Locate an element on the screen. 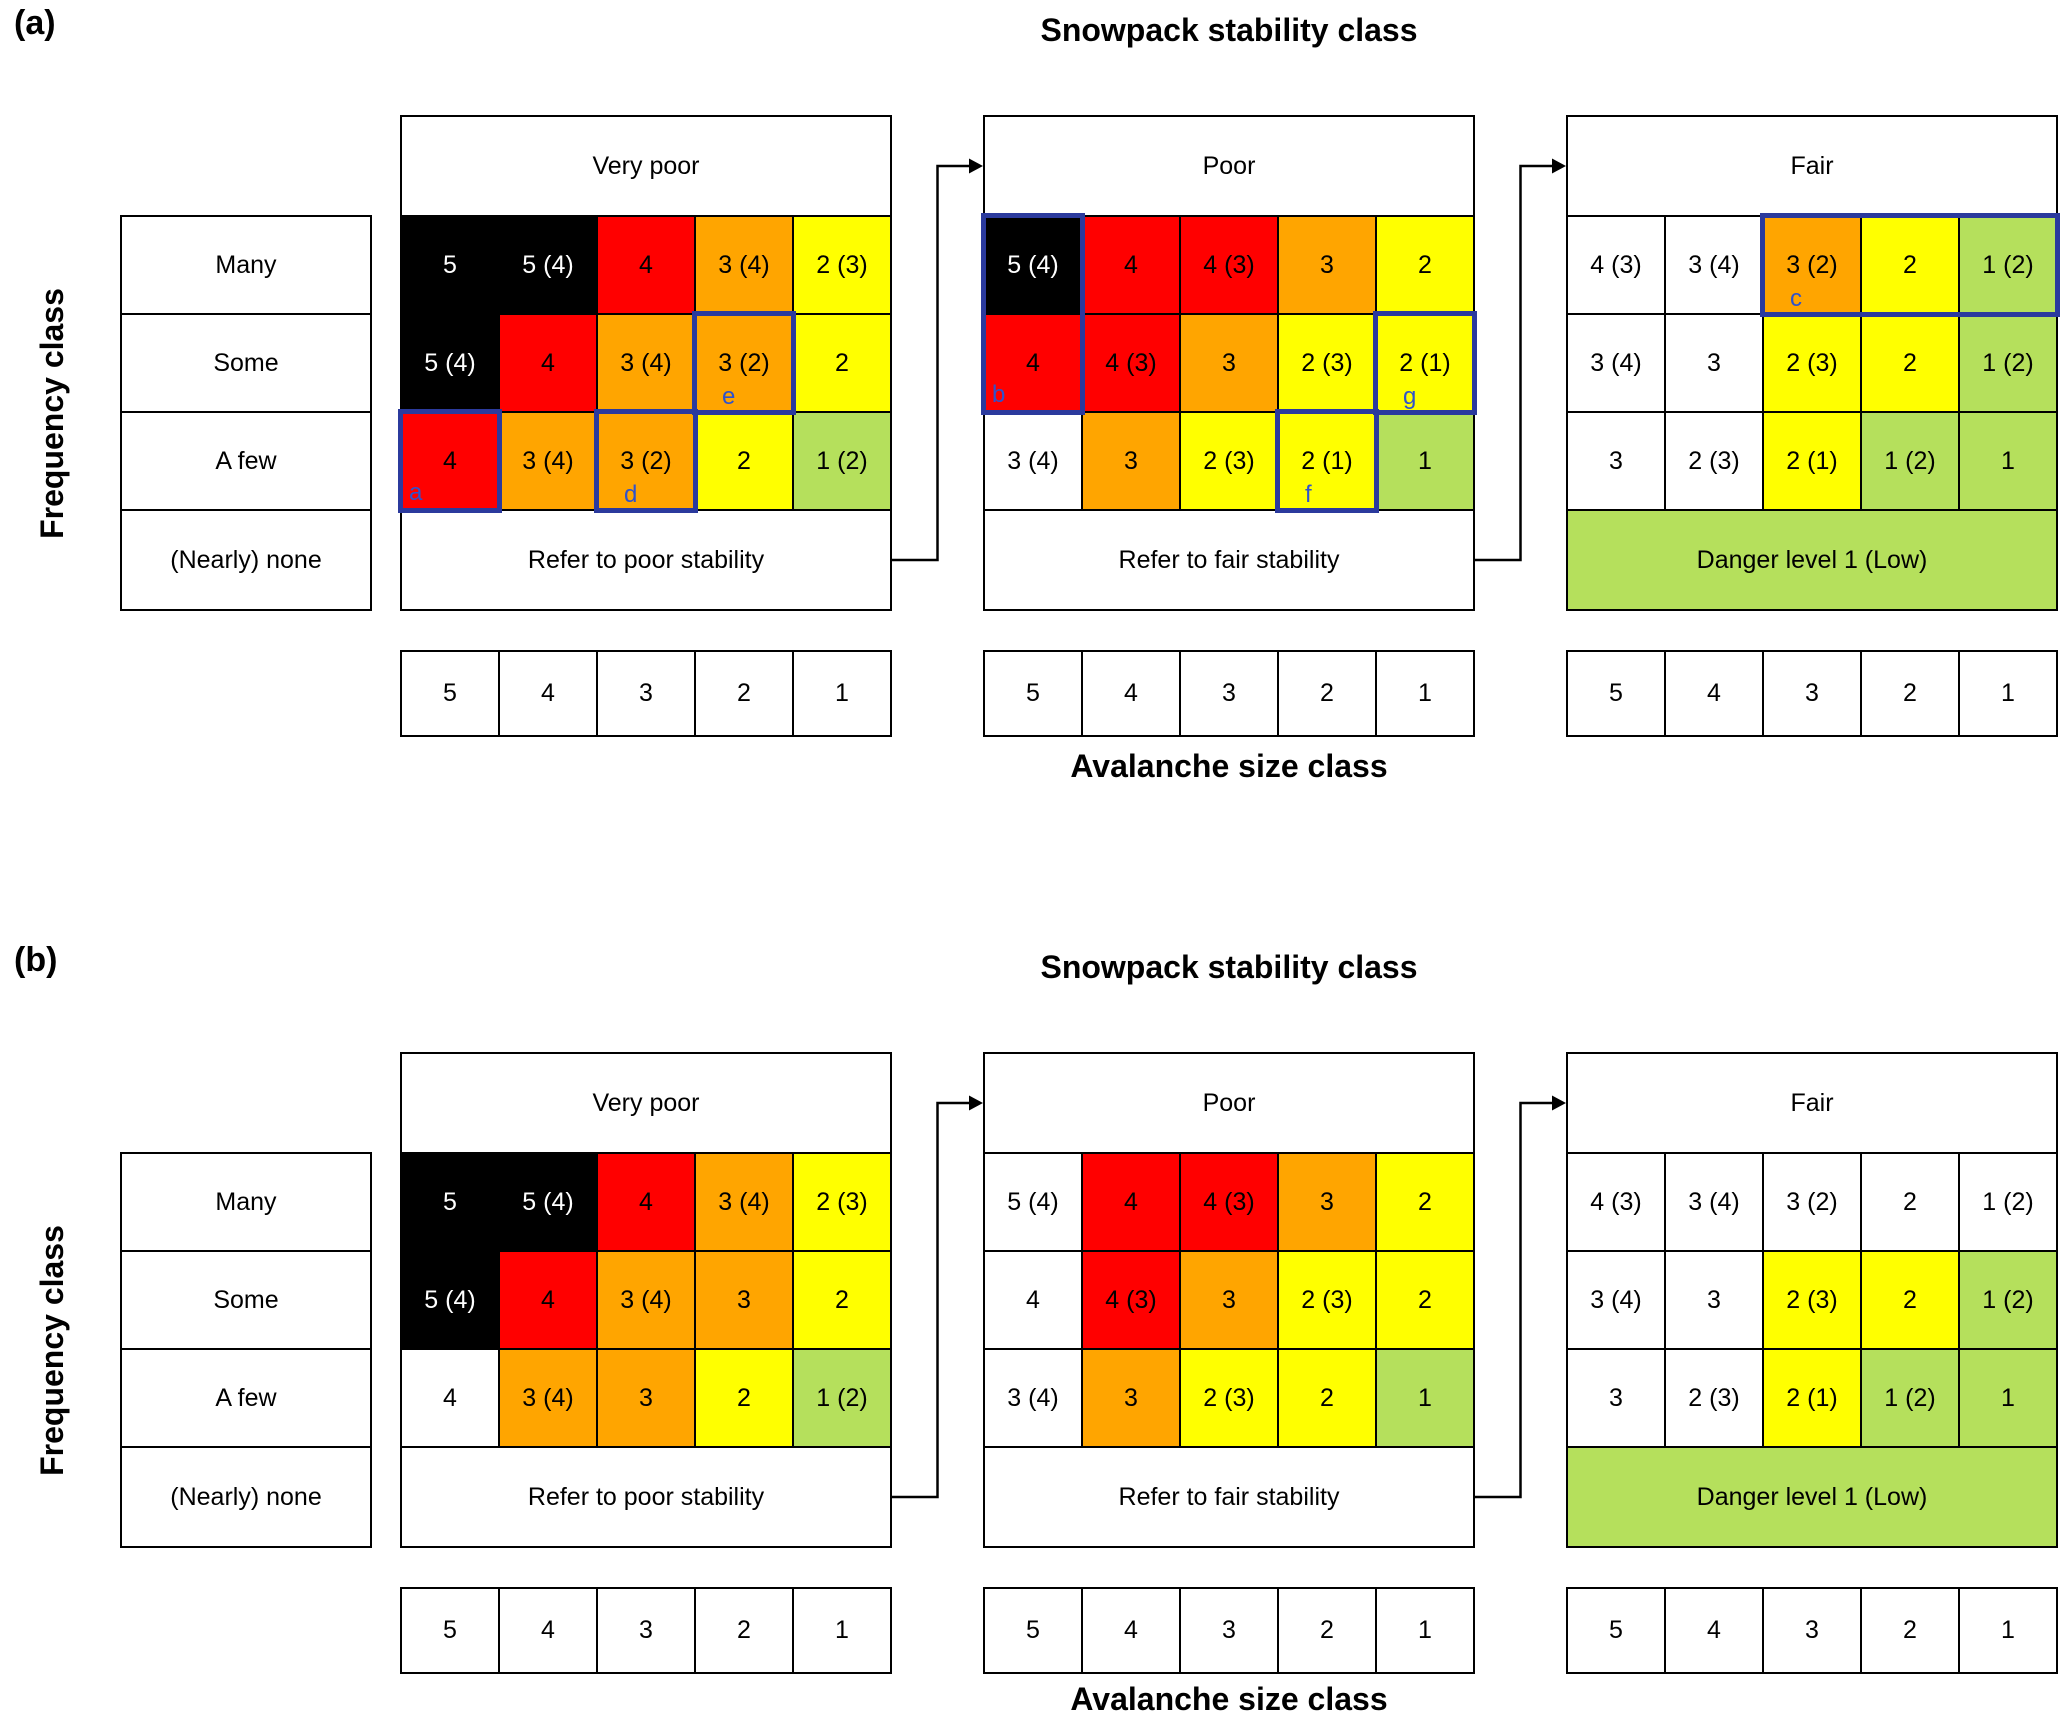  grid-title: Fair is located at coordinates (1812, 166).